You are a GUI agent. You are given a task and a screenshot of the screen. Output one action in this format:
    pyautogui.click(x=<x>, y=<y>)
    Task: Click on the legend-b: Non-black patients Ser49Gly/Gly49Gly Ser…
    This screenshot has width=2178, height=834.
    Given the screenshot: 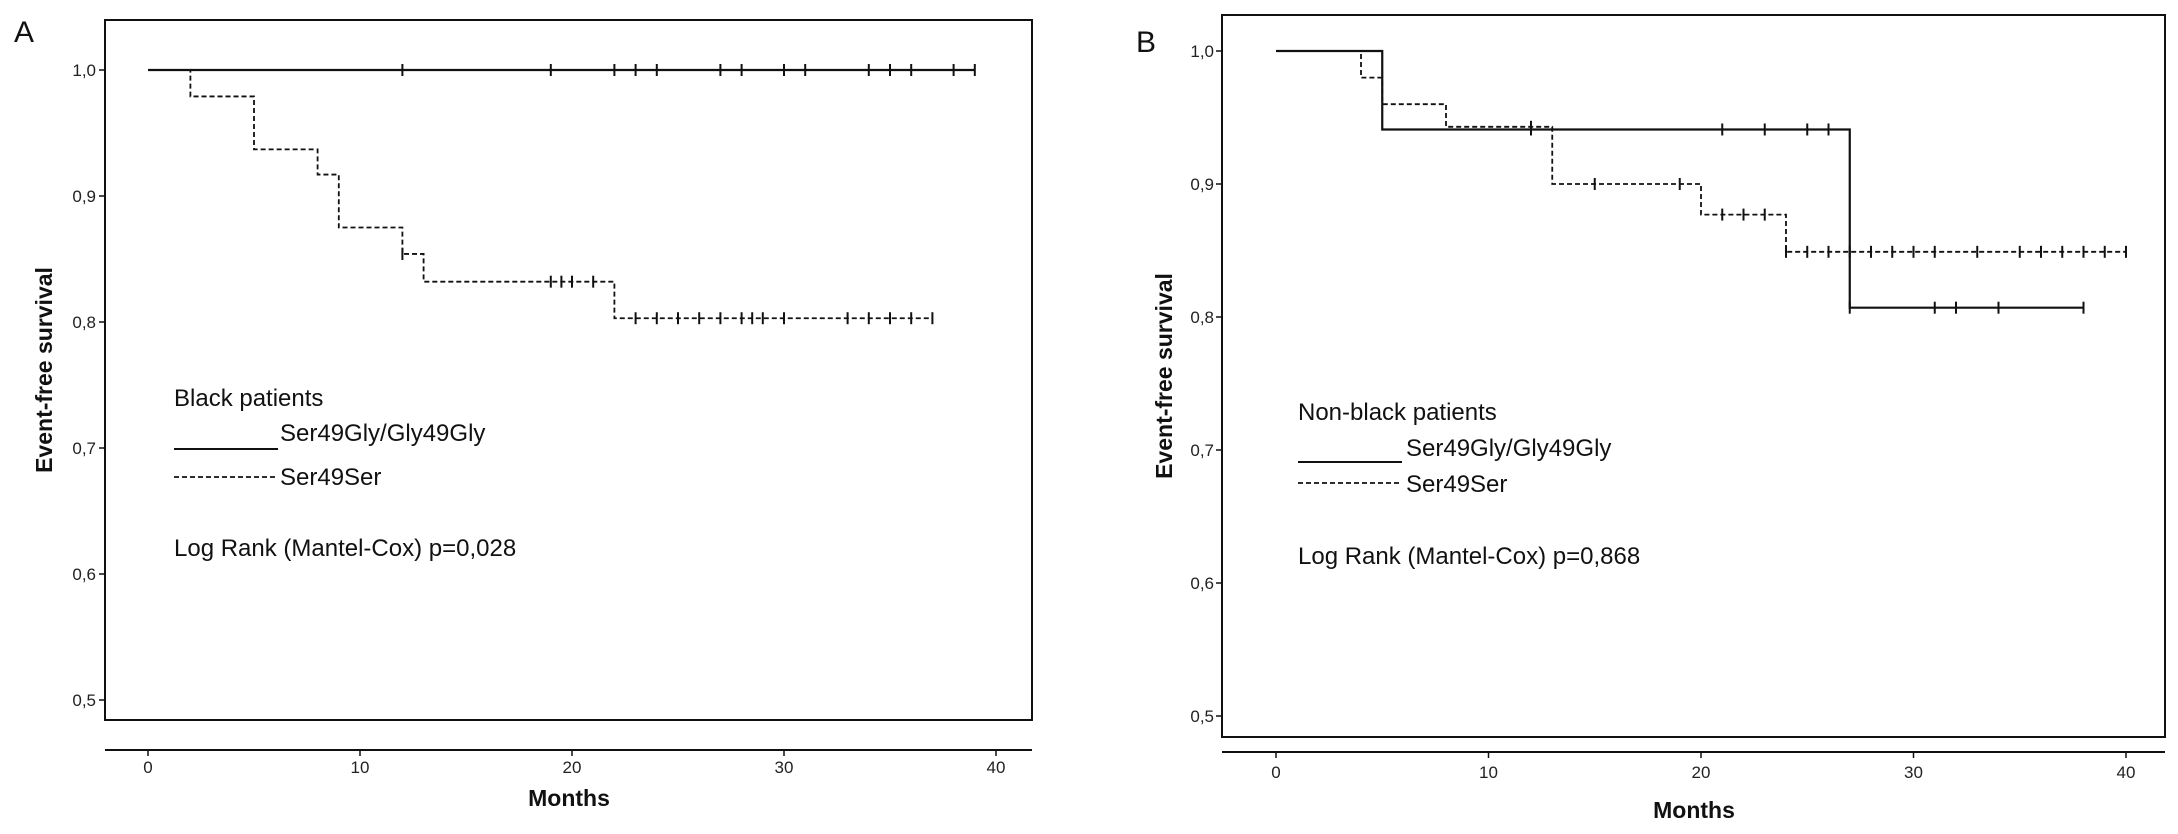 What is the action you would take?
    pyautogui.click(x=1469, y=484)
    